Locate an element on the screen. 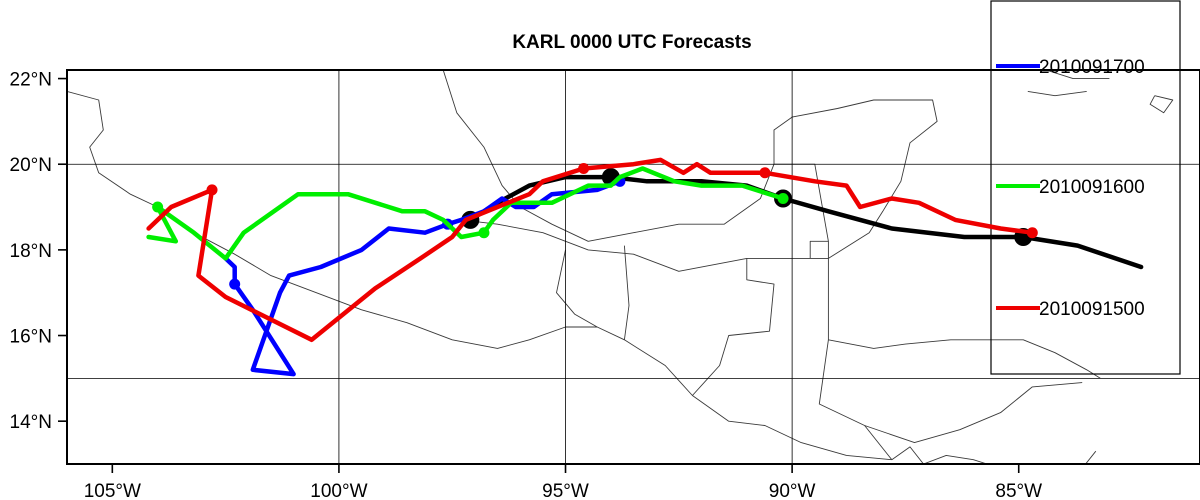  track-2010091700-marker is located at coordinates (235, 284).